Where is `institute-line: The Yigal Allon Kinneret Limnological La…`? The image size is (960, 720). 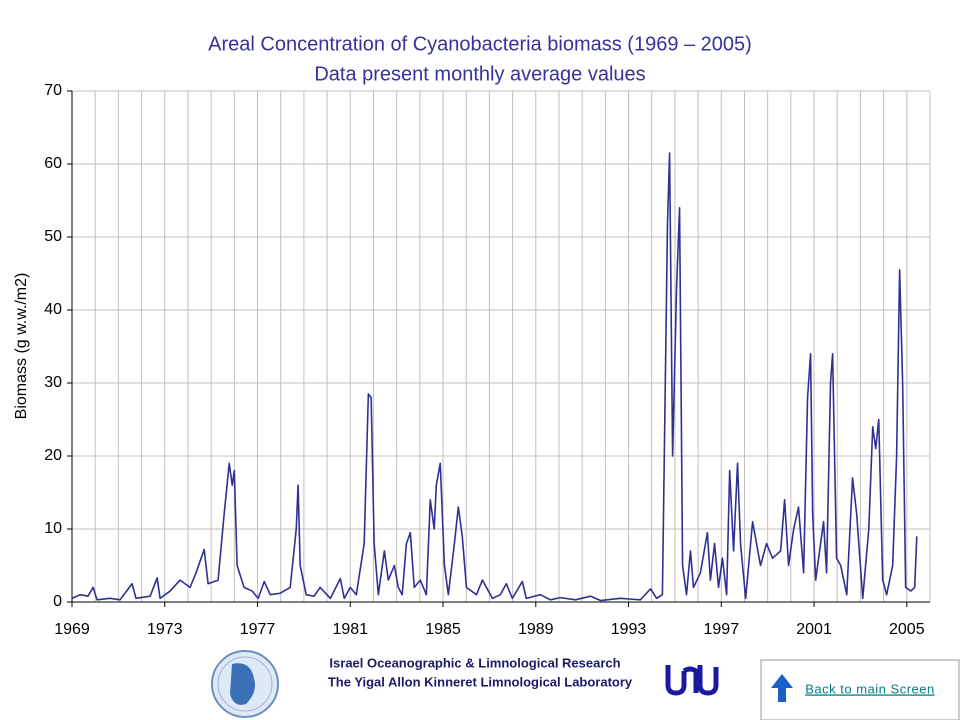 institute-line: The Yigal Allon Kinneret Limnological La… is located at coordinates (480, 681).